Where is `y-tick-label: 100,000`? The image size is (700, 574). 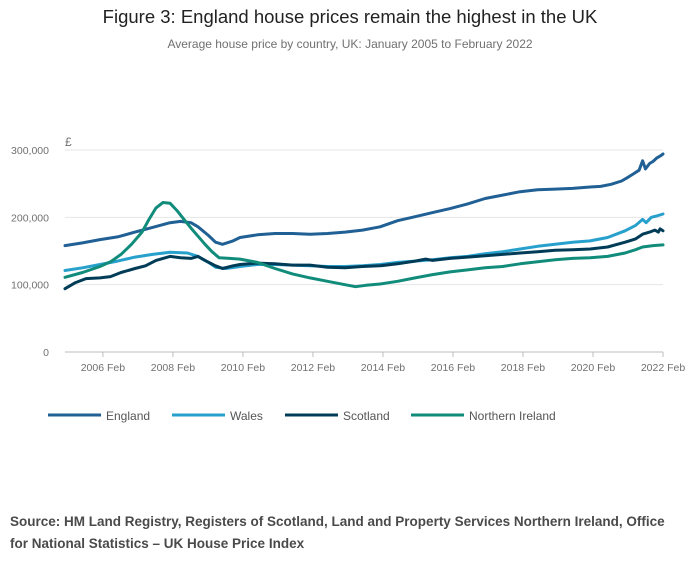
y-tick-label: 100,000 is located at coordinates (30, 286).